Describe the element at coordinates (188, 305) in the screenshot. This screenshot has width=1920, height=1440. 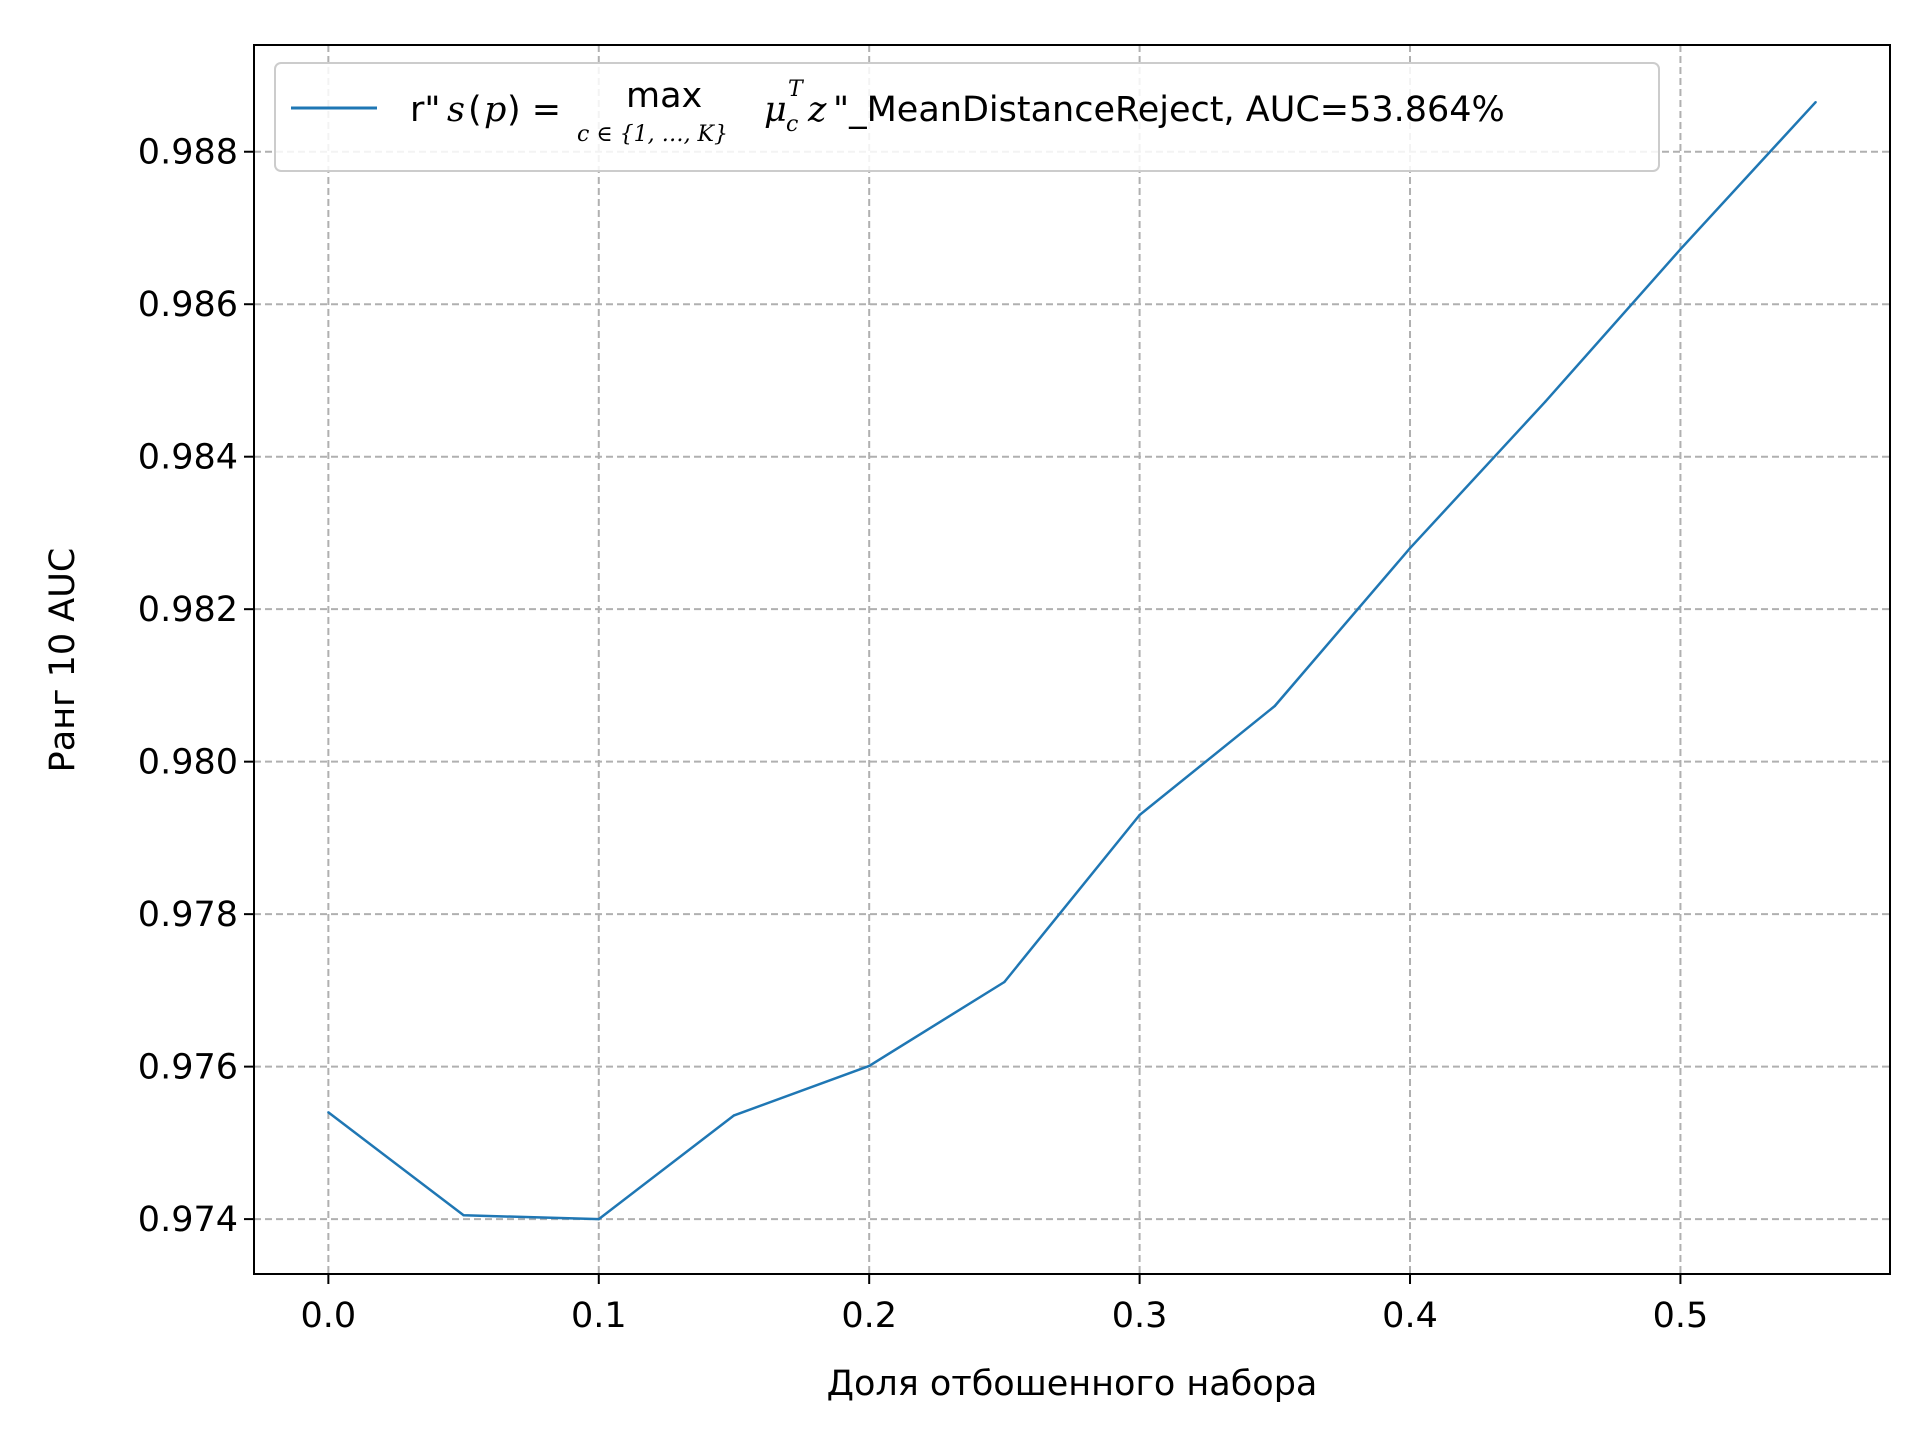
I see `y-tick-label: 0.986` at that location.